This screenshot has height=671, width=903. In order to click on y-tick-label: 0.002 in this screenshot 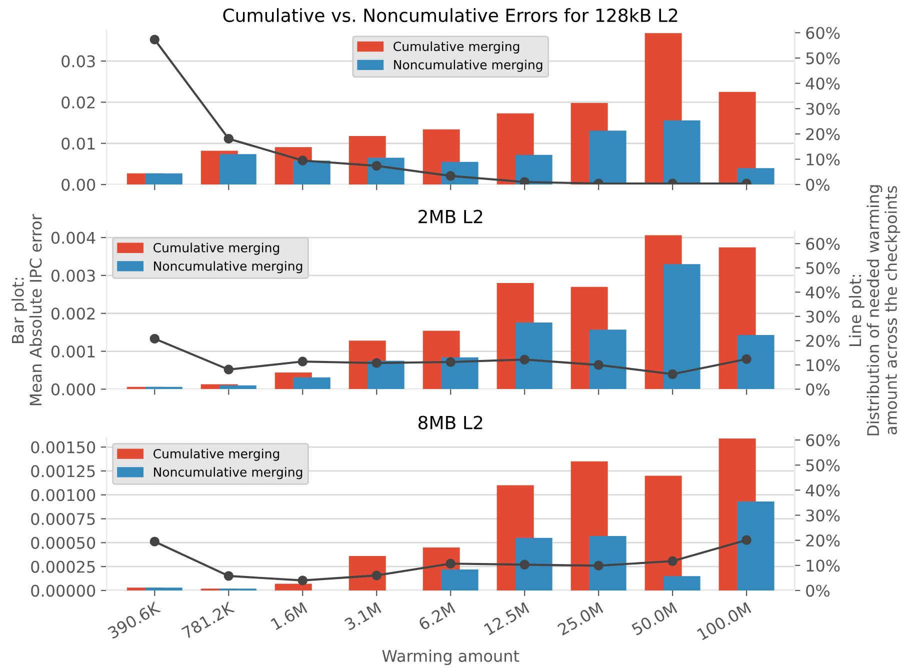, I will do `click(73, 314)`.